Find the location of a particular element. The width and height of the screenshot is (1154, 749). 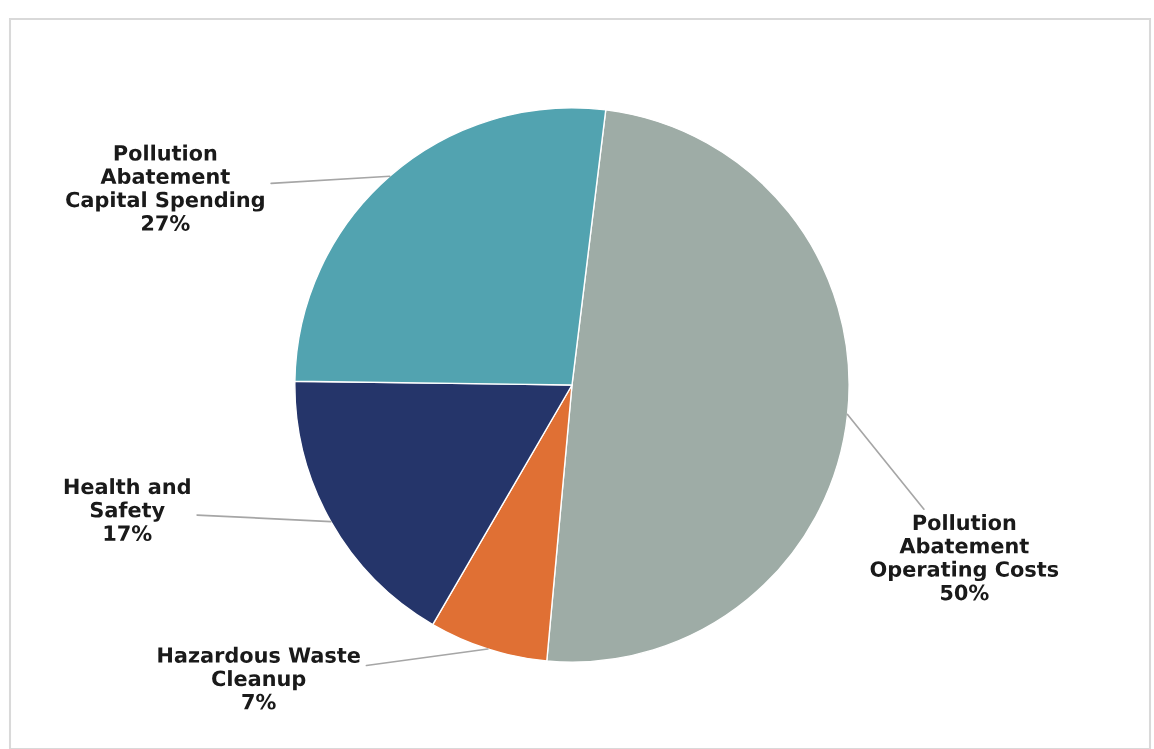

data-label: 50% is located at coordinates (965, 592).